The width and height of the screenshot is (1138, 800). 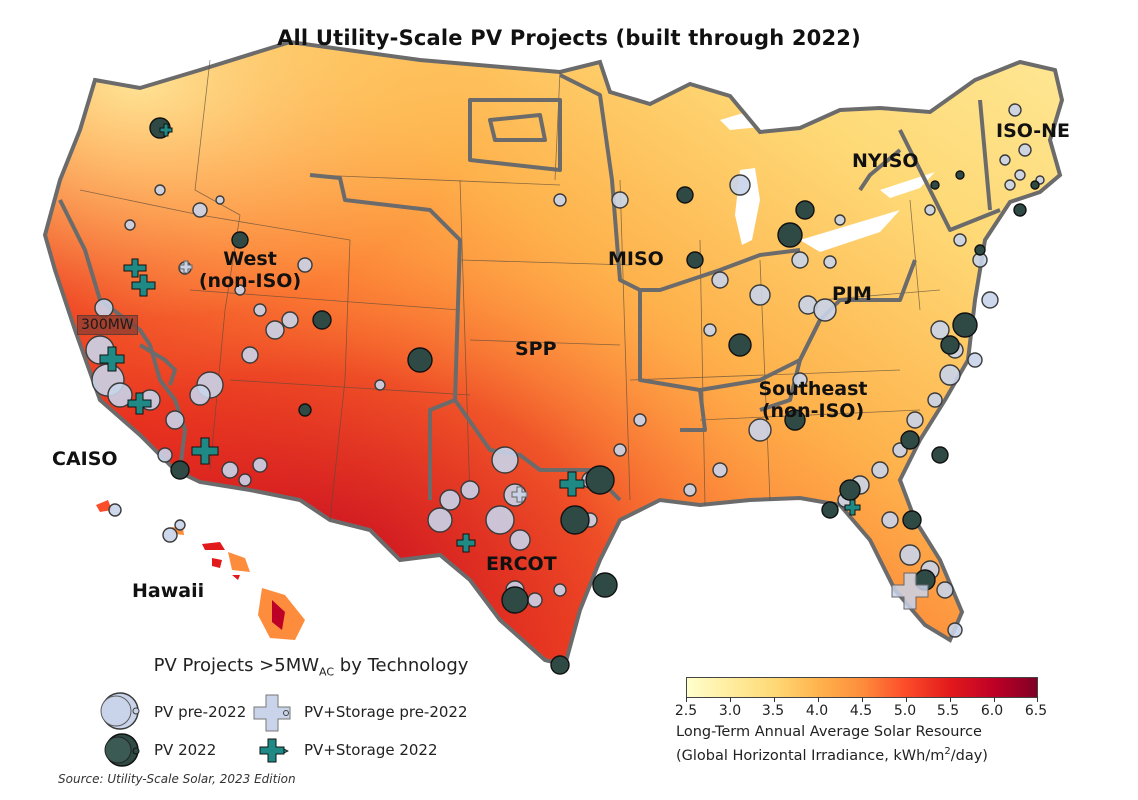 I want to click on region-label-line: Southeast, so click(x=813, y=389).